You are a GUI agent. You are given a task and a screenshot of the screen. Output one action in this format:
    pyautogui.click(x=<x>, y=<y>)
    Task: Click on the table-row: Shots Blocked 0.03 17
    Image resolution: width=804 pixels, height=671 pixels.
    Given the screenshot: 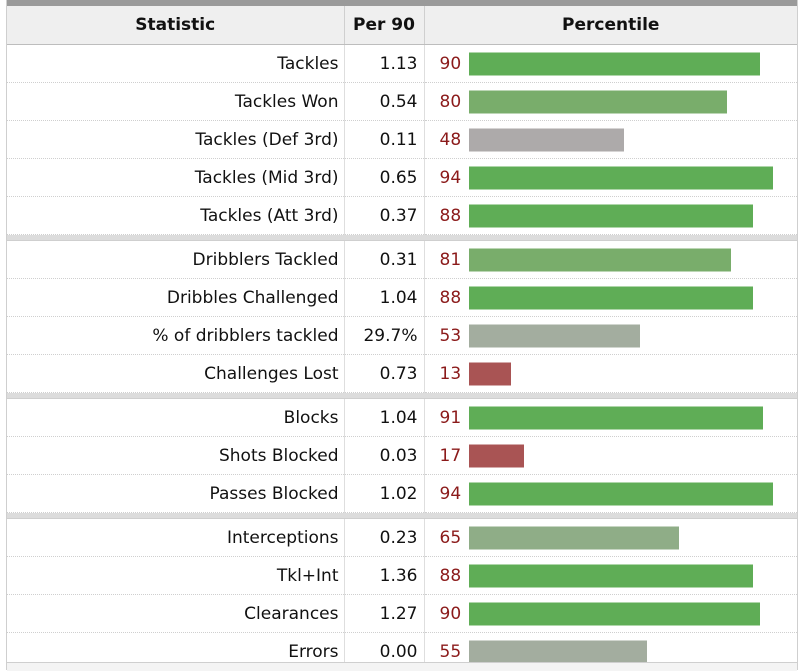 What is the action you would take?
    pyautogui.click(x=402, y=455)
    